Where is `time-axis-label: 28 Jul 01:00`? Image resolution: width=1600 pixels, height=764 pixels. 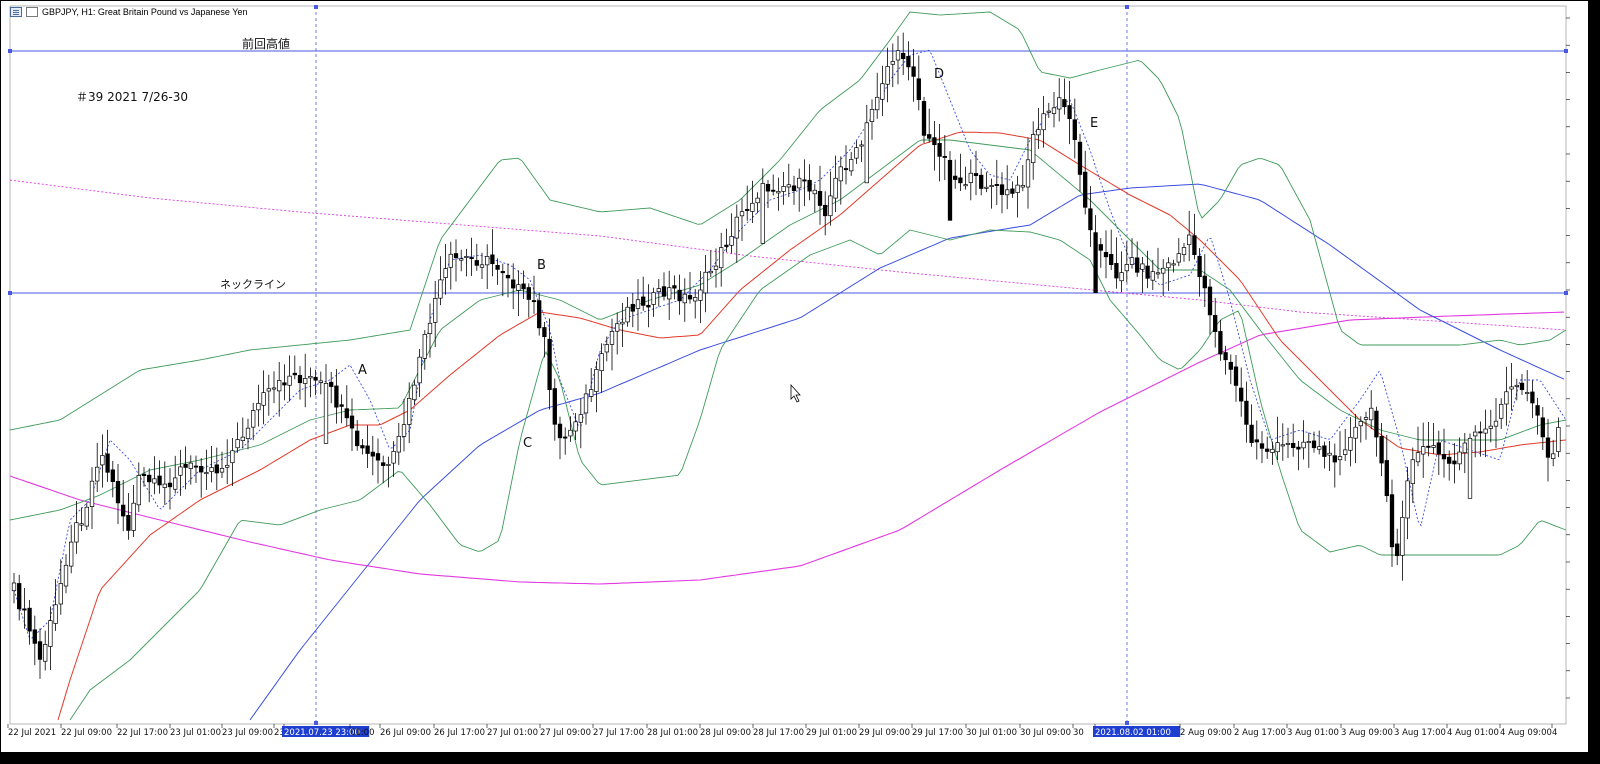
time-axis-label: 28 Jul 01:00 is located at coordinates (672, 733).